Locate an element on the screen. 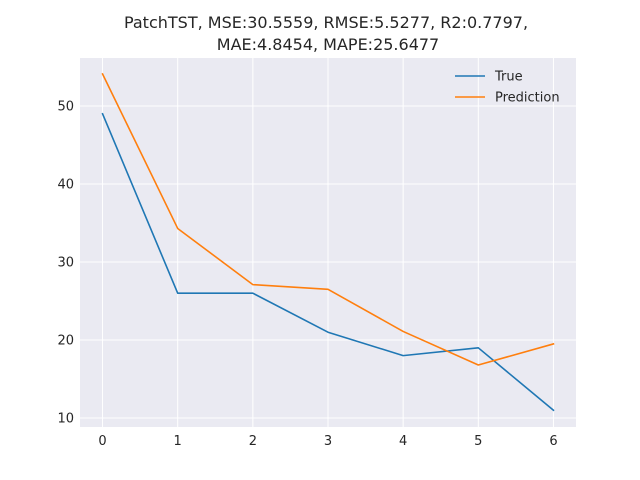  y-axis: 10 20 30 40 50 is located at coordinates (65, 262).